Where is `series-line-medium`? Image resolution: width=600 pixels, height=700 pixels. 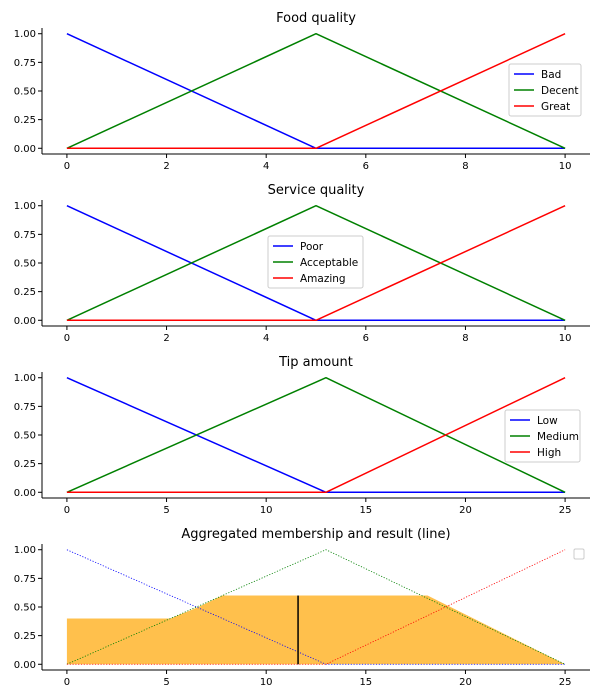 series-line-medium is located at coordinates (316, 434).